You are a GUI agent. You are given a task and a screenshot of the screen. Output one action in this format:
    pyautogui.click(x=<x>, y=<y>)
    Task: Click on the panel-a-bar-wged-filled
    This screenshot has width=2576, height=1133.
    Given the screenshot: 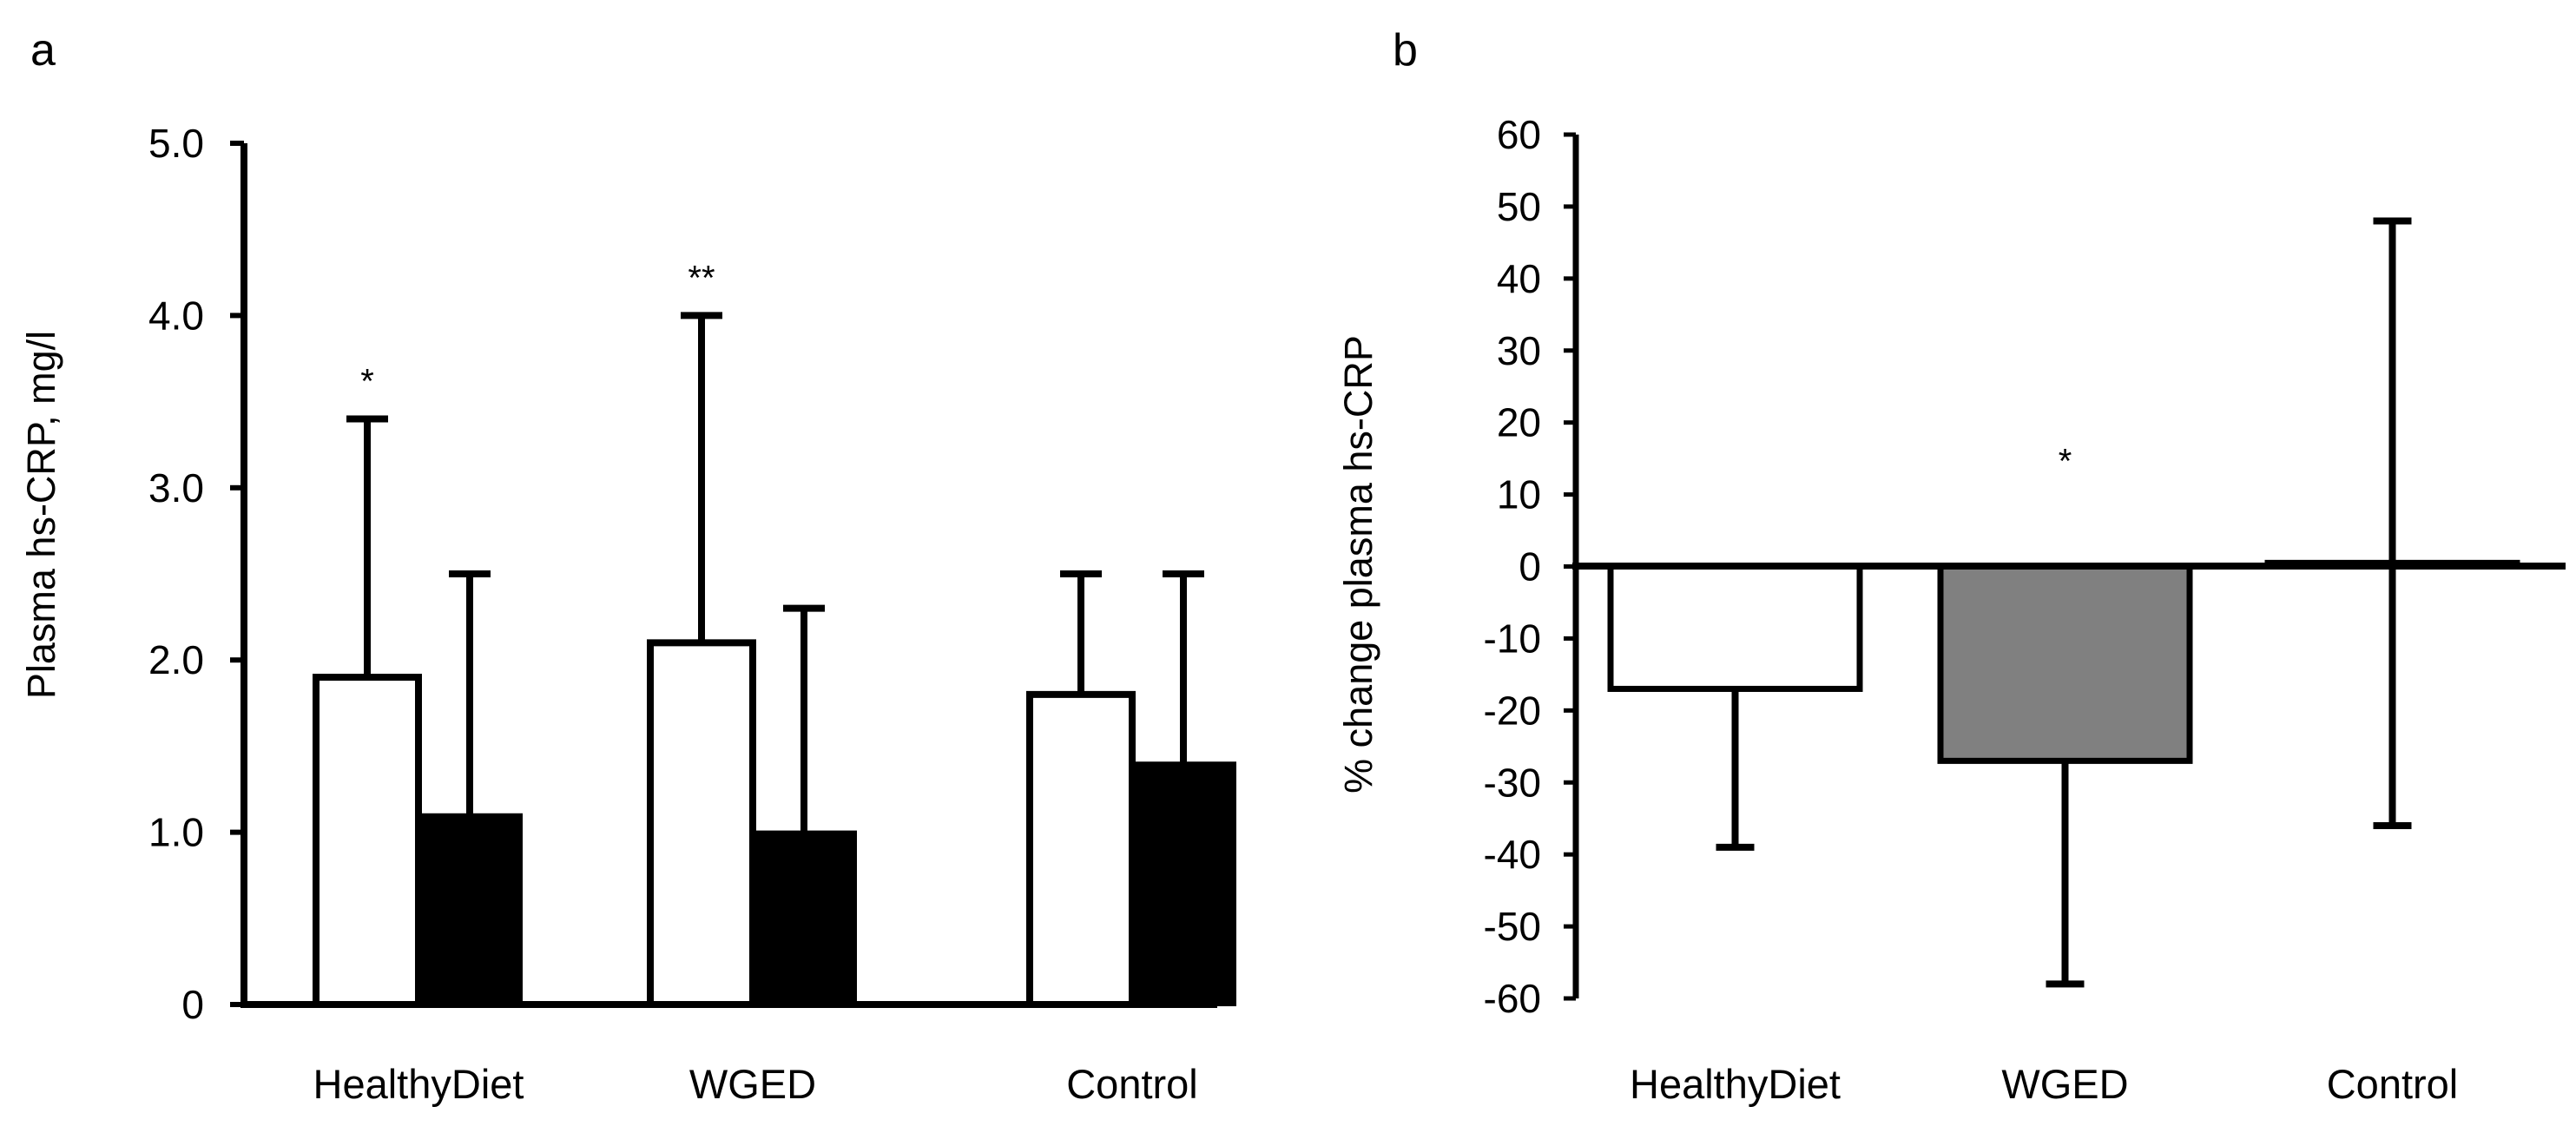 What is the action you would take?
    pyautogui.click(x=804, y=918)
    